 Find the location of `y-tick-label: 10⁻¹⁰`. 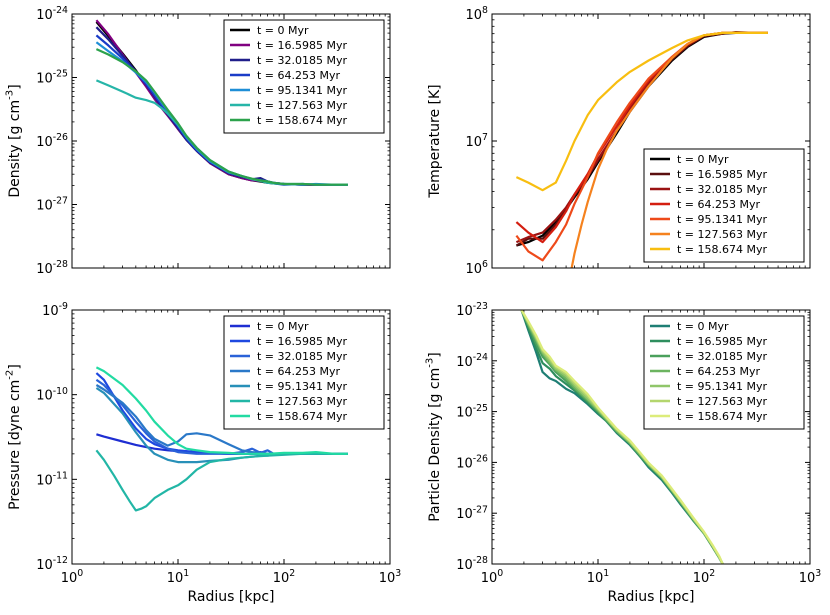

y-tick-label: 10⁻¹⁰ is located at coordinates (52, 395).